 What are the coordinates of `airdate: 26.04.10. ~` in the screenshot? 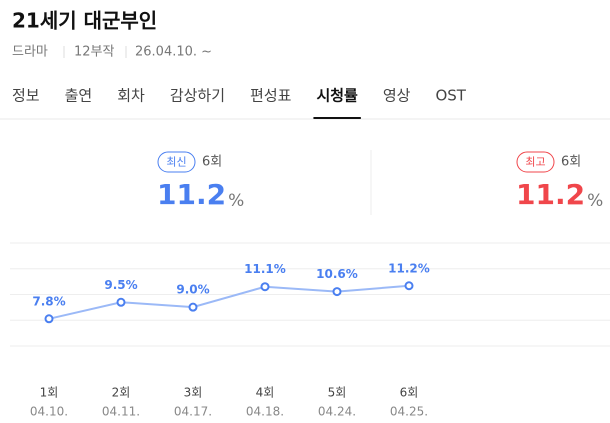 It's located at (173, 52).